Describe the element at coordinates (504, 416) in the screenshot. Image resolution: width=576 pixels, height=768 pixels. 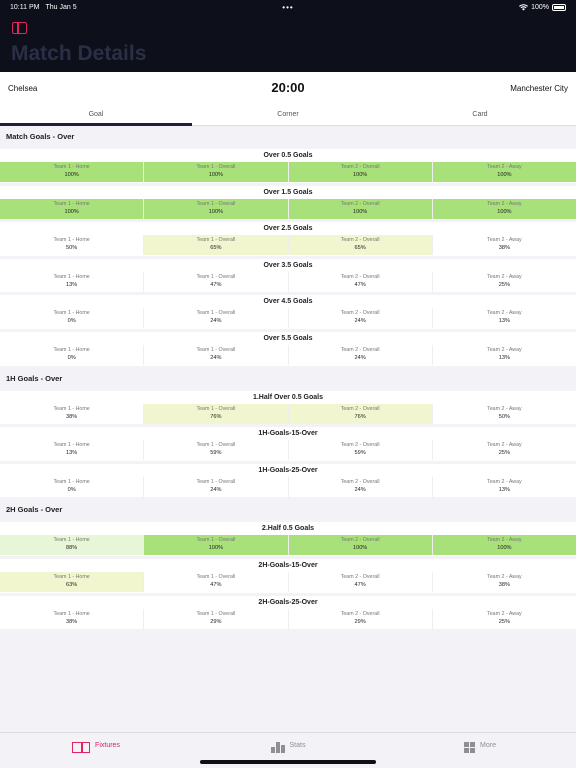
I see `stat-cell-value: 50%` at that location.